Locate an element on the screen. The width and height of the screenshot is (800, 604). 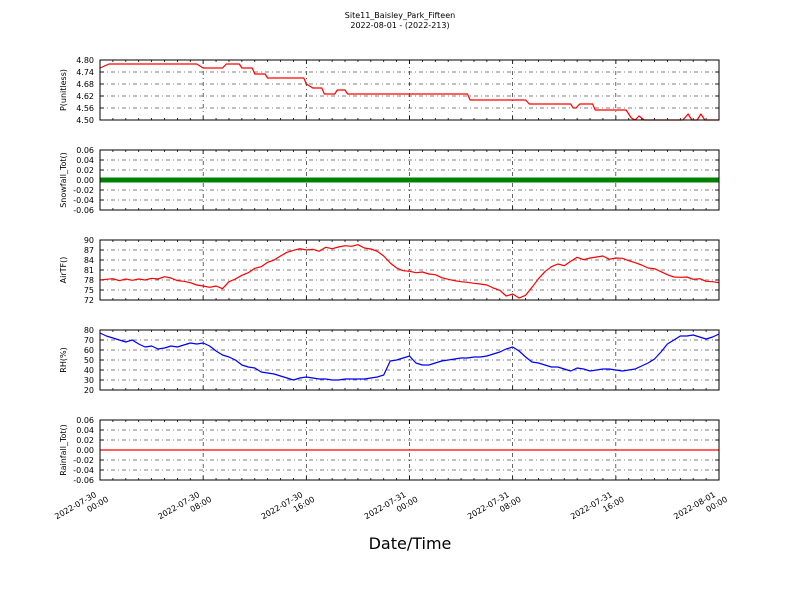
x-tick-label: 2022-07-3116:00 is located at coordinates (597, 508).